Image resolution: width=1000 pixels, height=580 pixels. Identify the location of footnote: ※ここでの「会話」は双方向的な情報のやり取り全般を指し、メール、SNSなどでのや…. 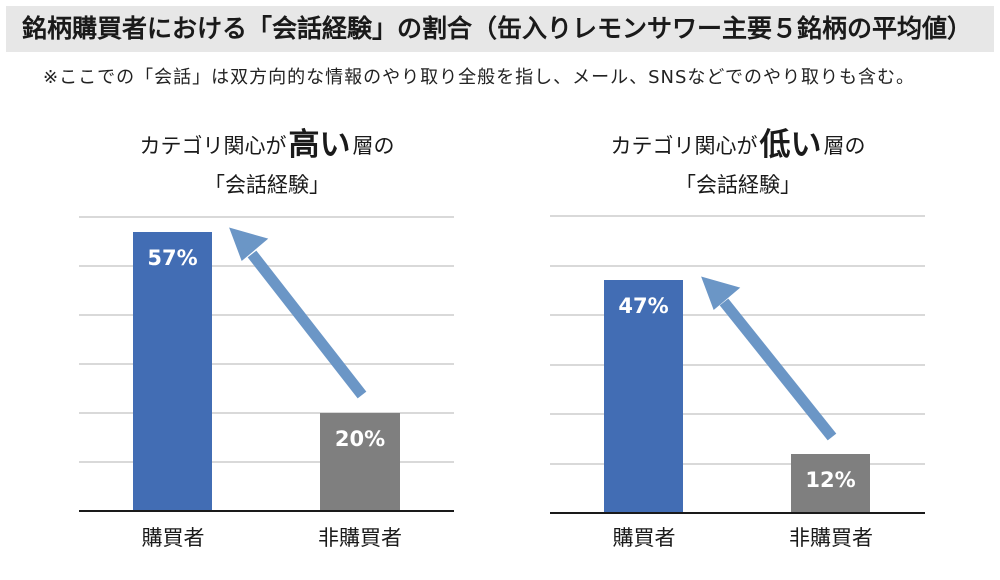
(479, 77).